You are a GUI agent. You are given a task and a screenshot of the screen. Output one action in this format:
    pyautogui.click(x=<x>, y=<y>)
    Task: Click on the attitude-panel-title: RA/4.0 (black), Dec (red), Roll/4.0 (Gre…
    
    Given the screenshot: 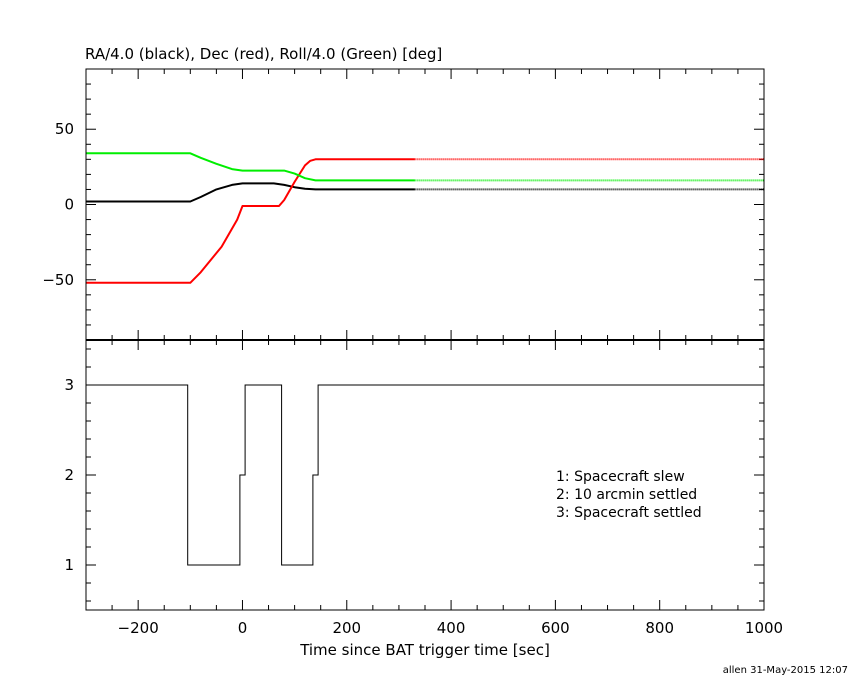 What is the action you would take?
    pyautogui.click(x=263, y=54)
    